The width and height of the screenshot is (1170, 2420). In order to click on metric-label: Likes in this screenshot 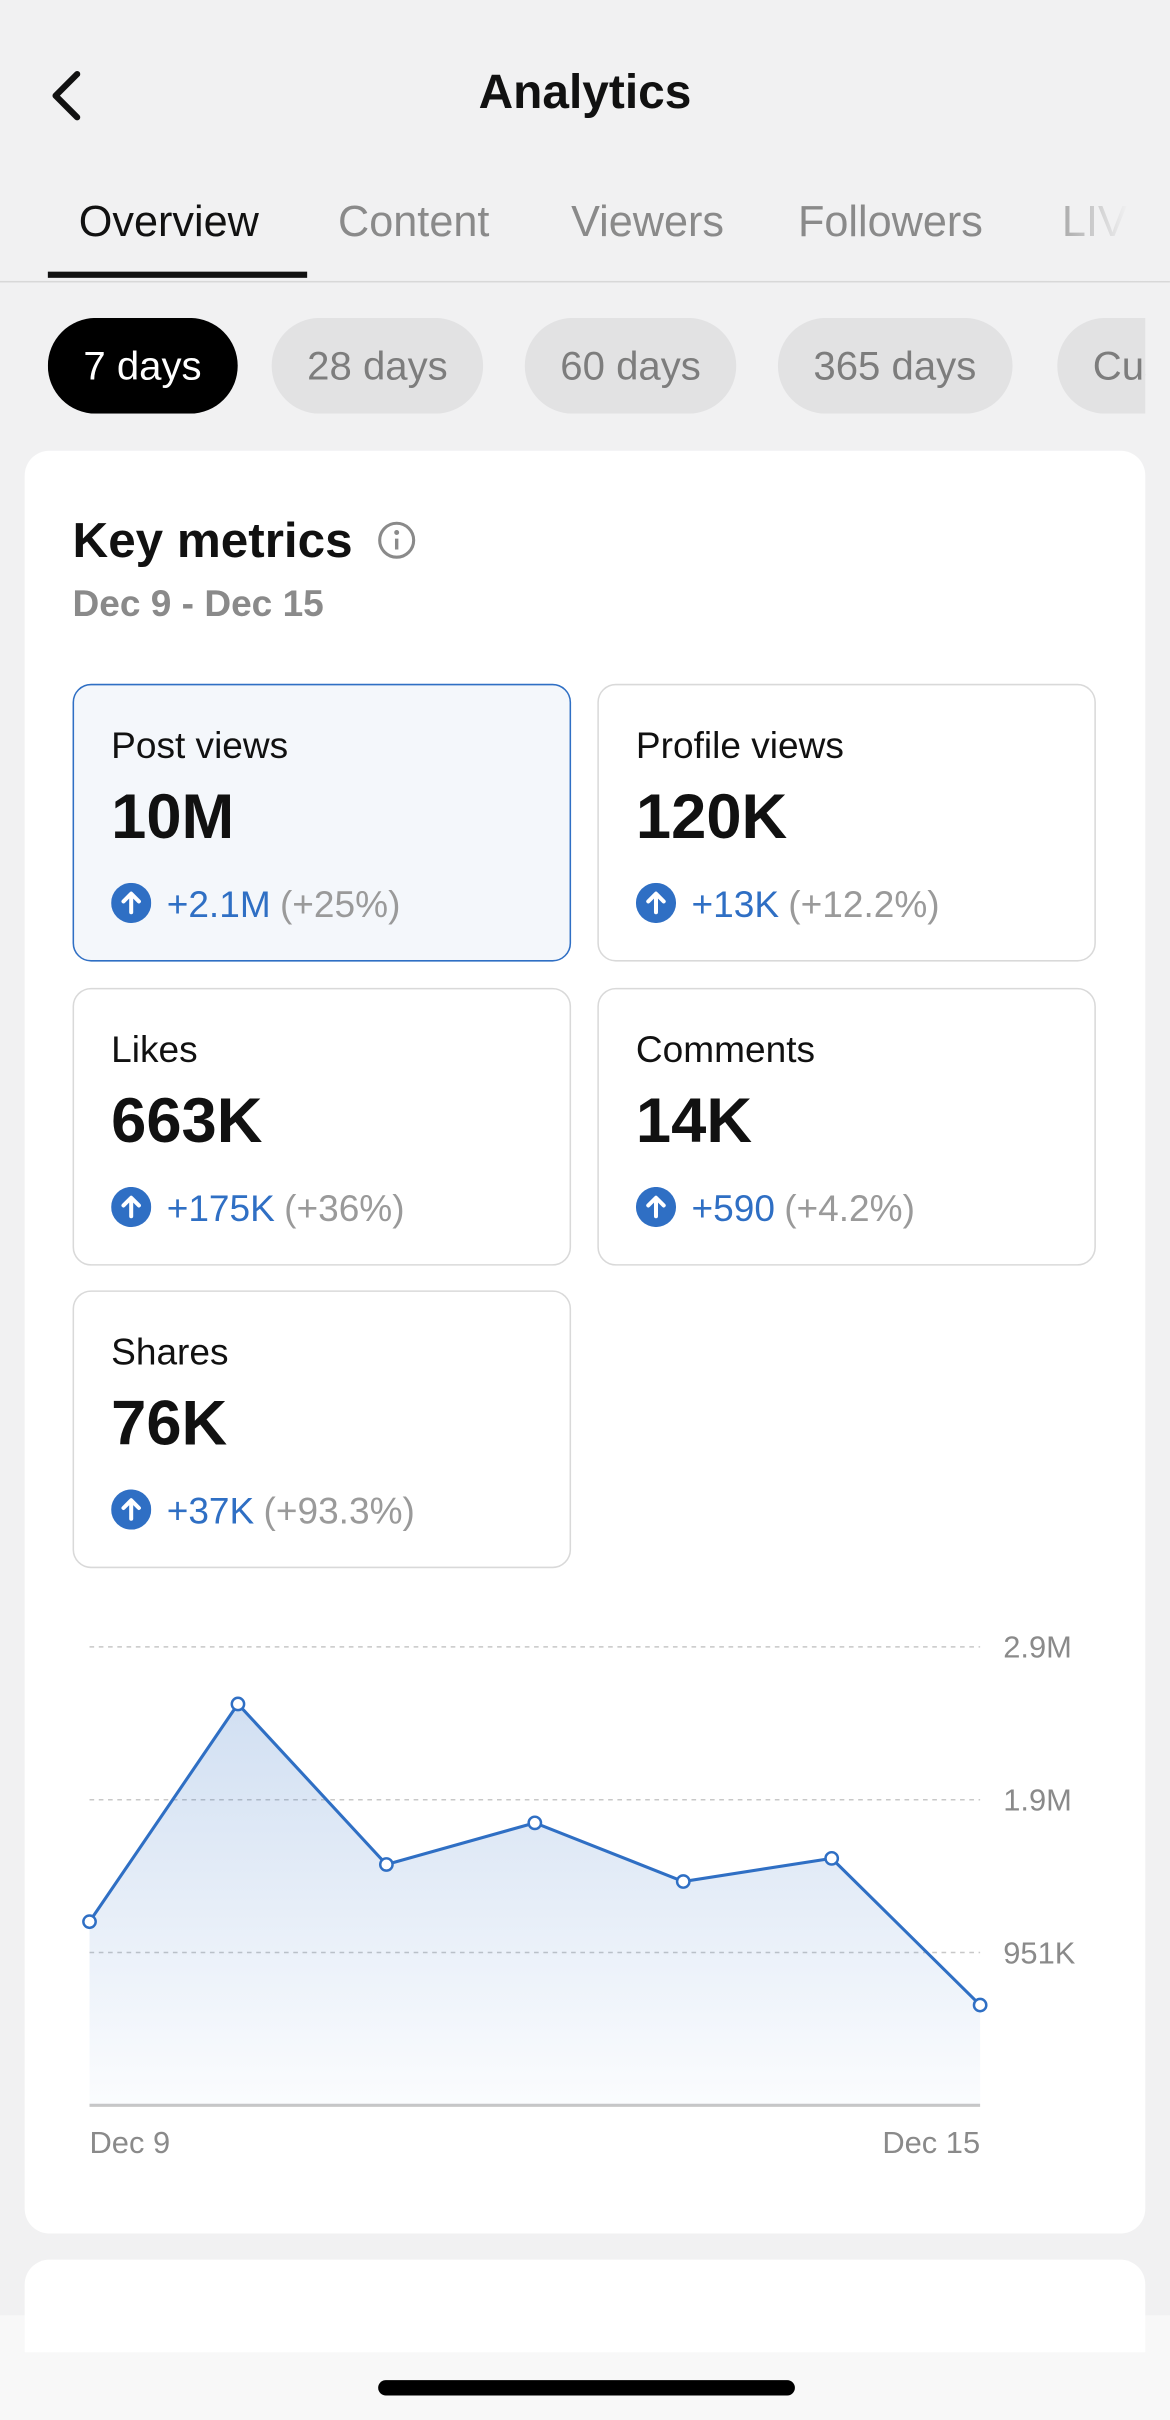, I will do `click(154, 1049)`.